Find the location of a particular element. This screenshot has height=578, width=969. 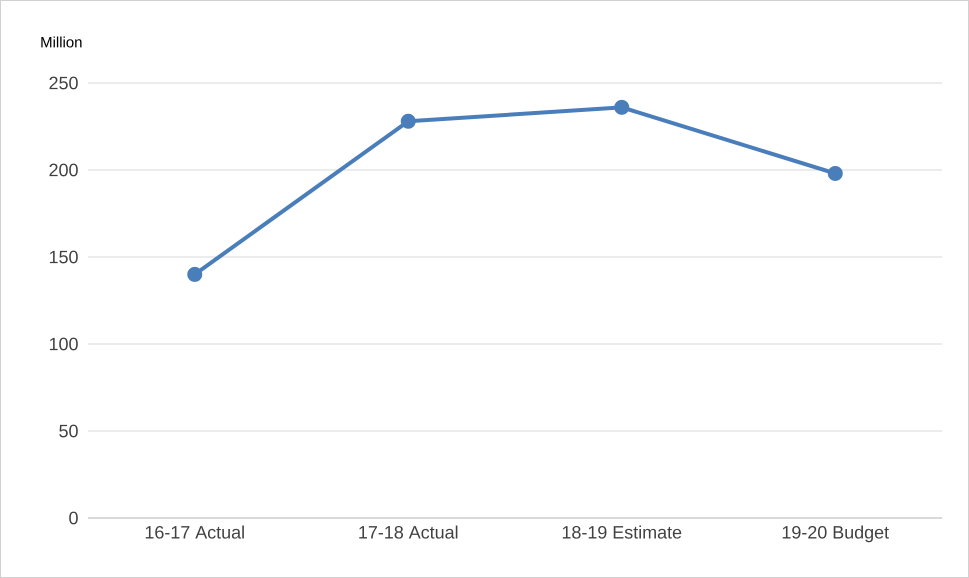

x-tick-label: 18-19 Estimate is located at coordinates (622, 532).